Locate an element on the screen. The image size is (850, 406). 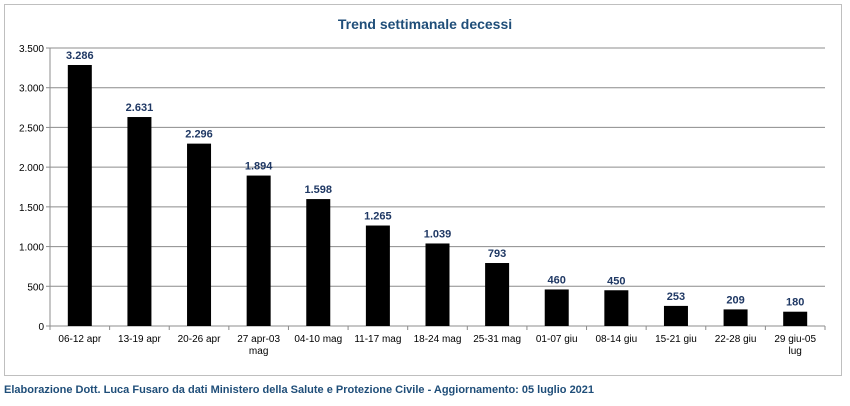
data-label: 1.265 is located at coordinates (378, 217).